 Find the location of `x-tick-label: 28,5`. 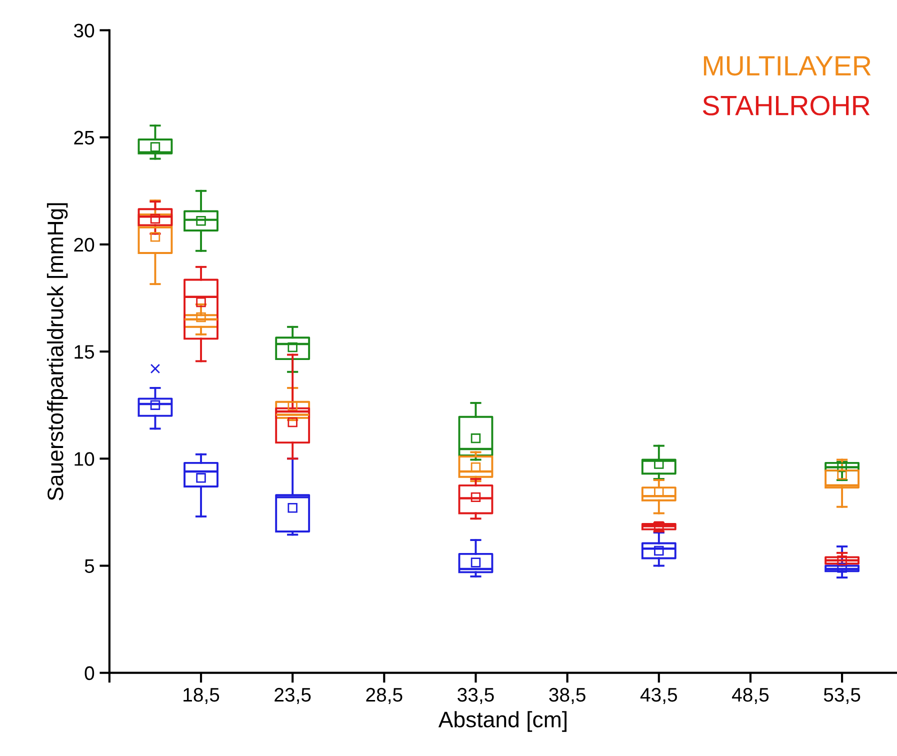

x-tick-label: 28,5 is located at coordinates (384, 696).